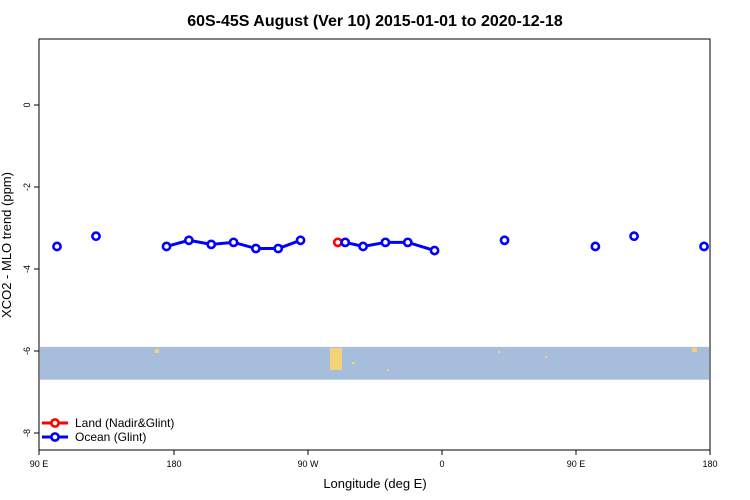 This screenshot has height=500, width=750. Describe the element at coordinates (441, 464) in the screenshot. I see `x-tick-label: 0` at that location.